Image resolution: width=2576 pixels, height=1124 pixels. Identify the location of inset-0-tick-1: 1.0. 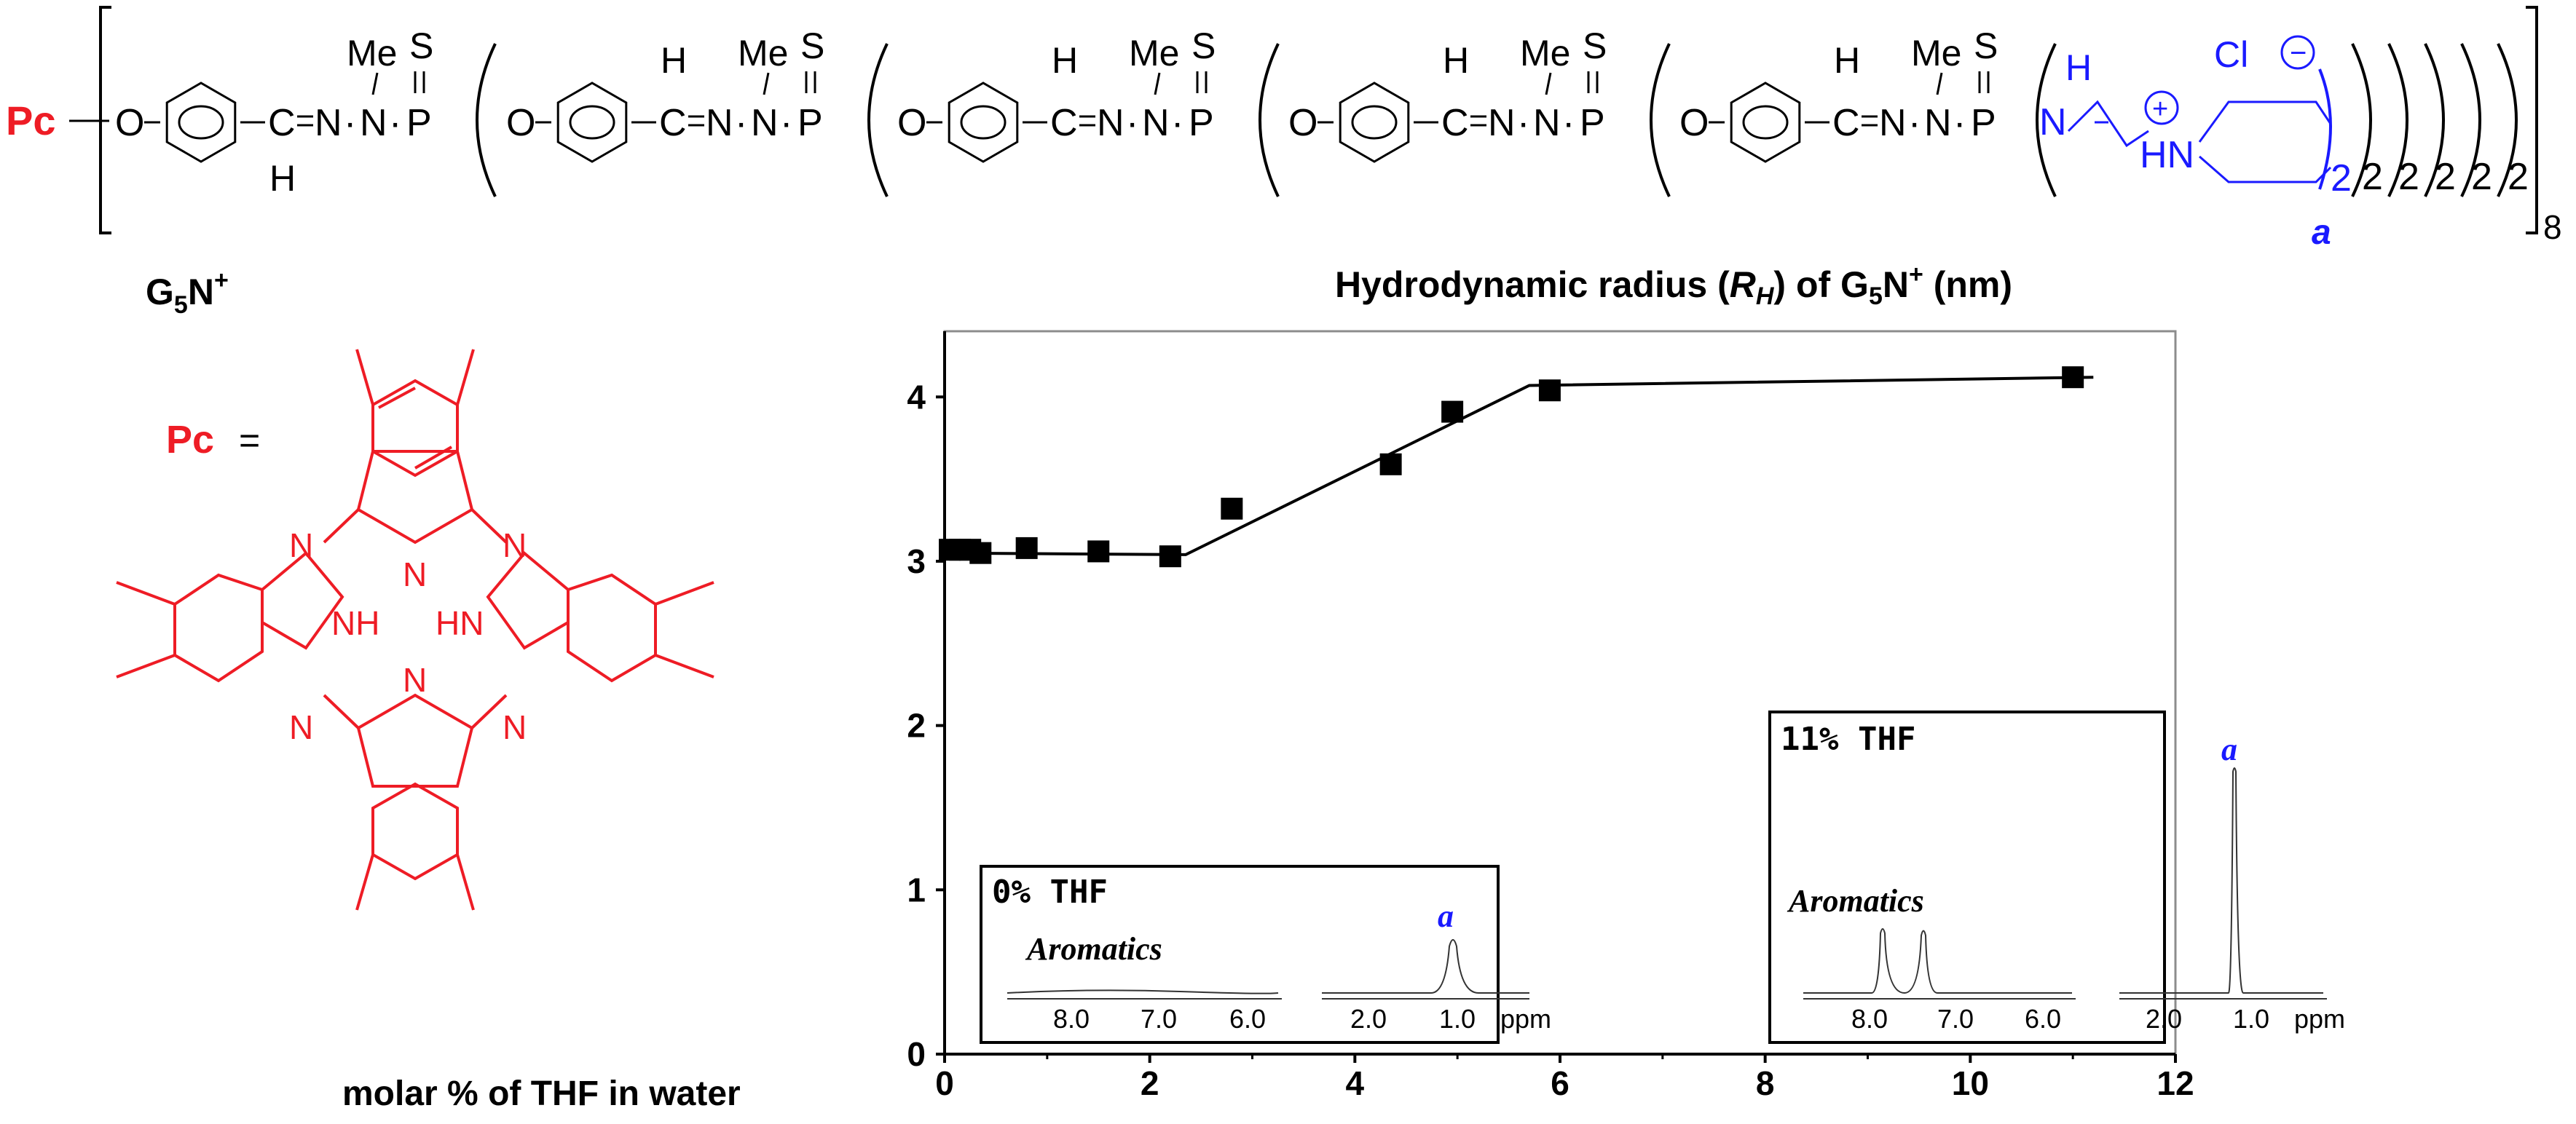
(1457, 1019).